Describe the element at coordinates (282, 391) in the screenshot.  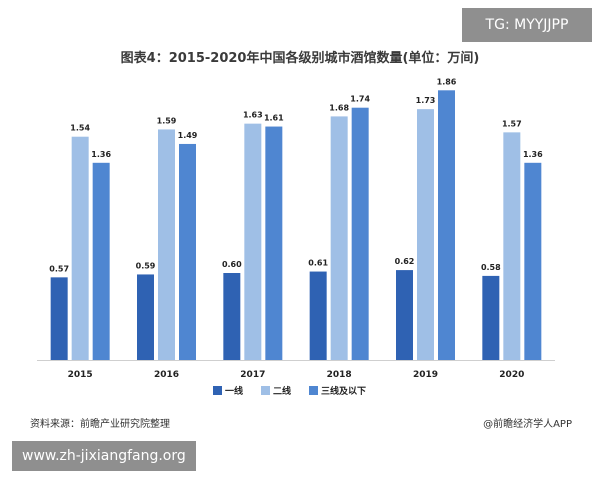
I see `legend-label: 二线` at that location.